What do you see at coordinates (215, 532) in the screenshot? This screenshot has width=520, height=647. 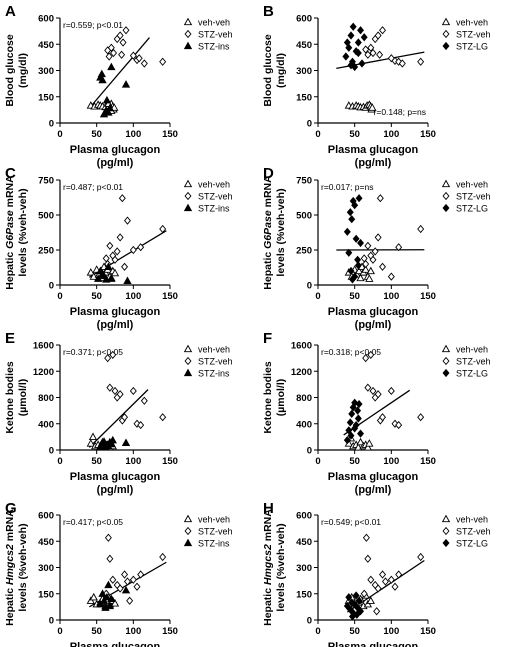 I see `legend-label: STZ-veh` at bounding box center [215, 532].